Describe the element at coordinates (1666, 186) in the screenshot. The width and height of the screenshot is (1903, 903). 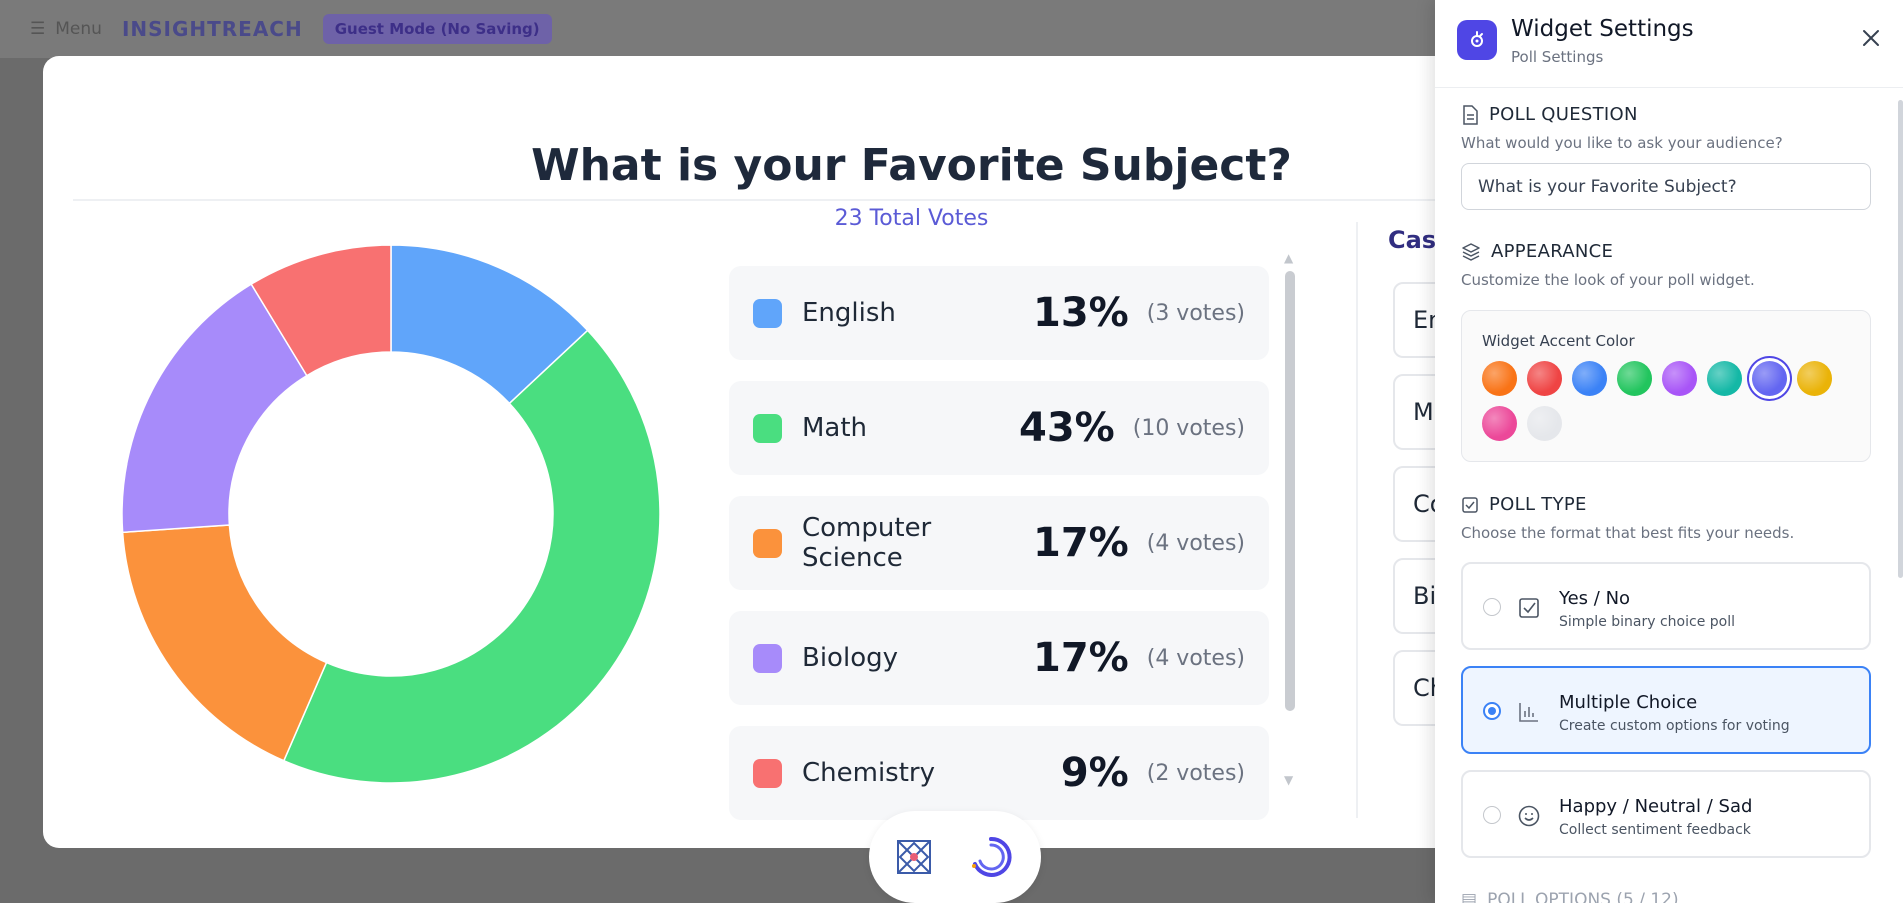
I see `poll-question-input` at that location.